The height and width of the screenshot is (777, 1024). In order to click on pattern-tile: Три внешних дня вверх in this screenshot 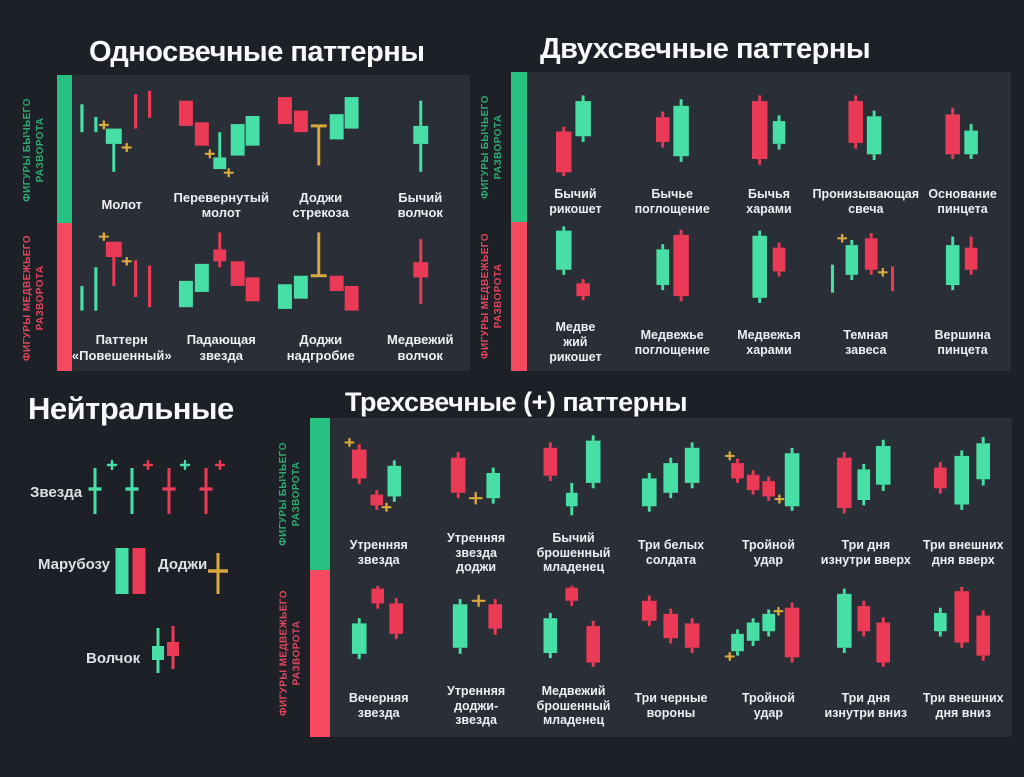, I will do `click(963, 507)`.